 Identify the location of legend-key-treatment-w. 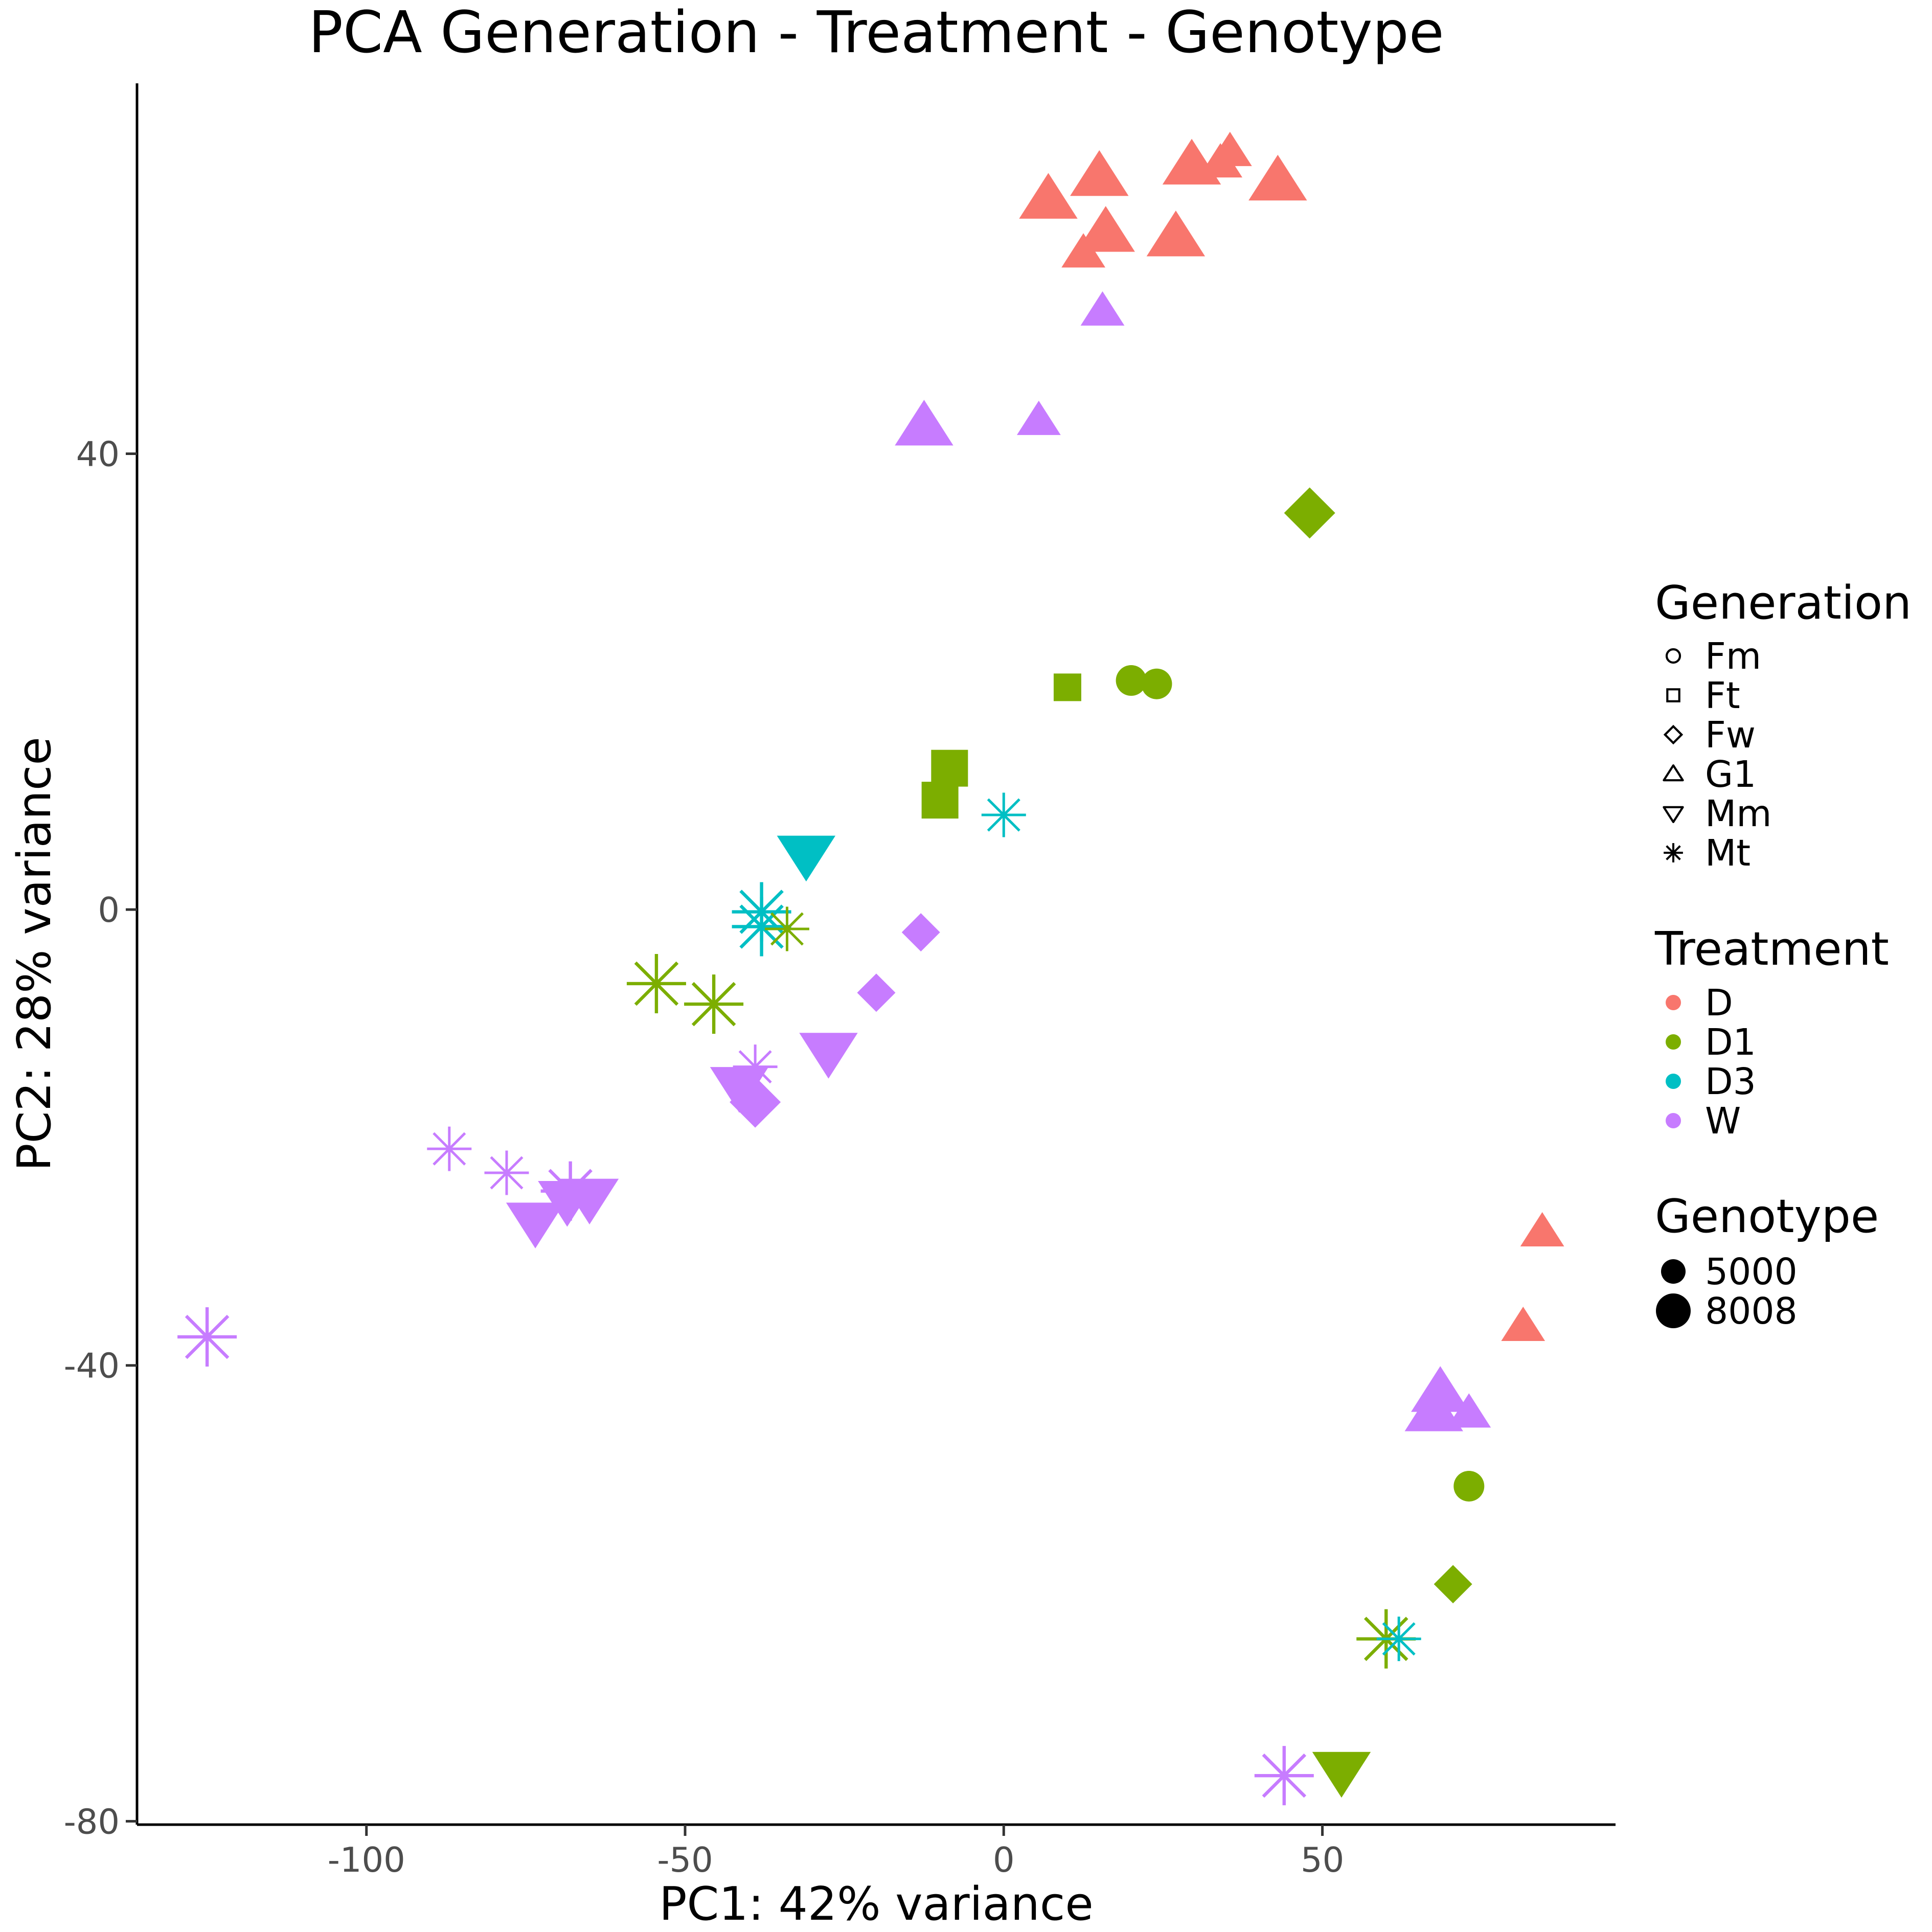
(1673, 1120).